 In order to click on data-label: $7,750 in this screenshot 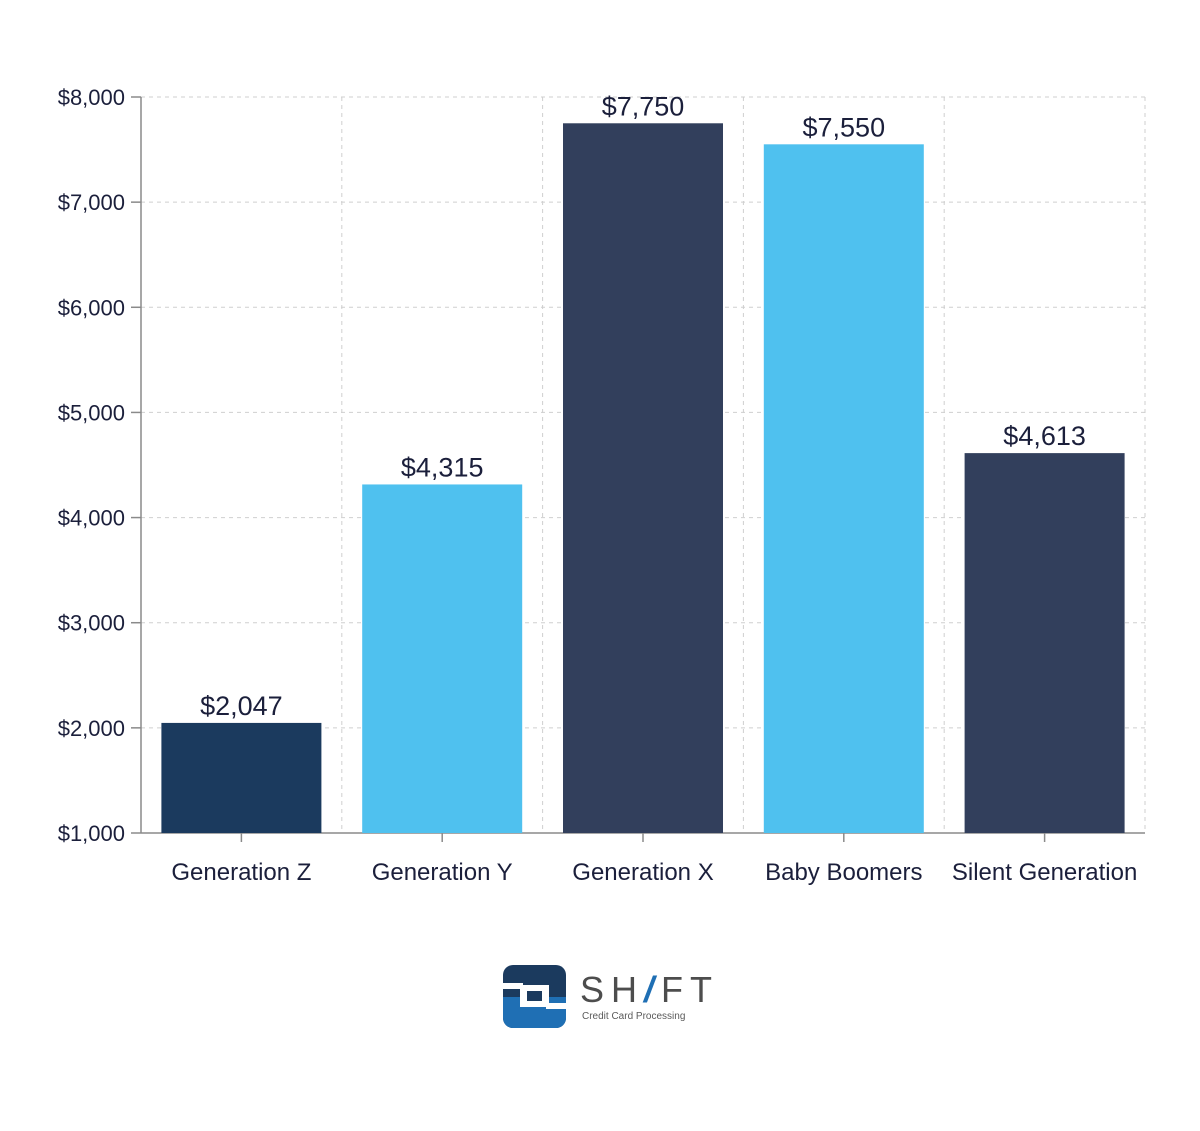, I will do `click(643, 106)`.